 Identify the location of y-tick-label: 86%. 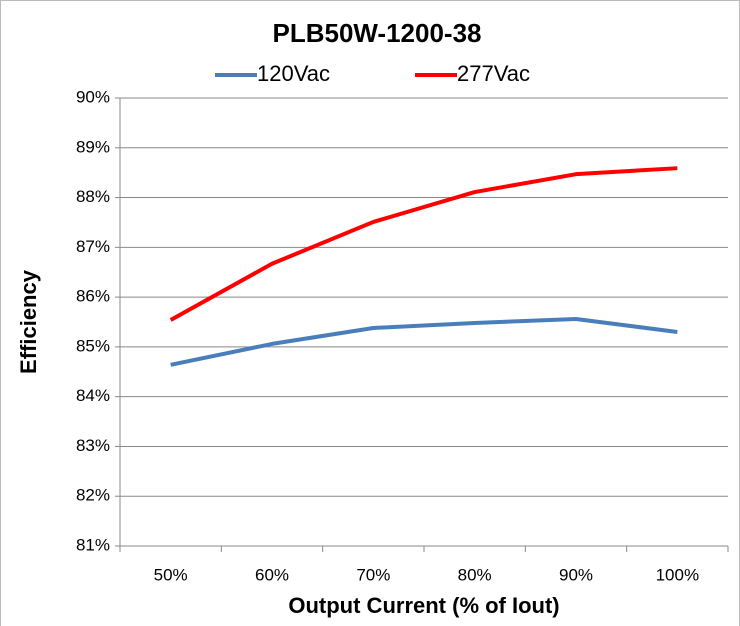
(93, 296).